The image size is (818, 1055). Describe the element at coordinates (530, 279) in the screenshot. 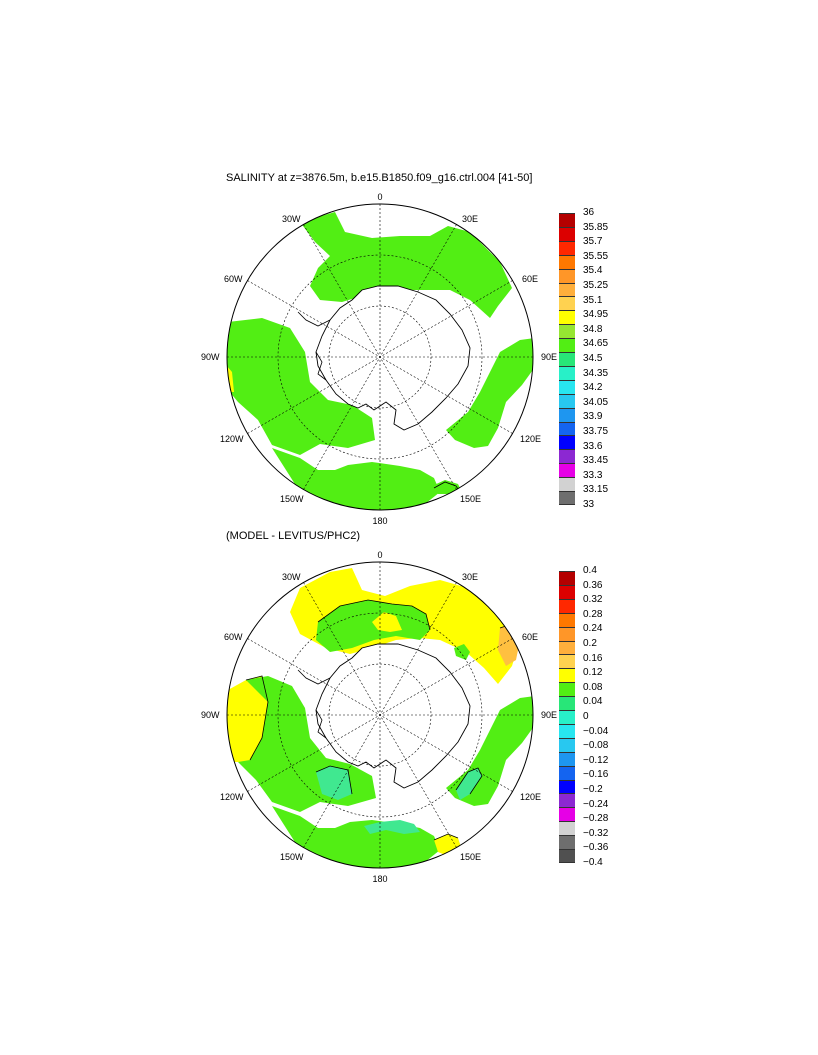

I see `top-label-60e: 60E` at that location.